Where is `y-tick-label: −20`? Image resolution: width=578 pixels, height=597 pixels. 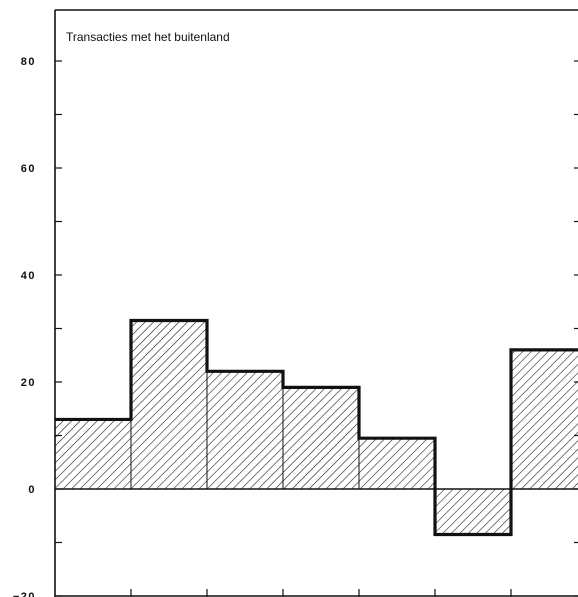 y-tick-label: −20 is located at coordinates (24, 594).